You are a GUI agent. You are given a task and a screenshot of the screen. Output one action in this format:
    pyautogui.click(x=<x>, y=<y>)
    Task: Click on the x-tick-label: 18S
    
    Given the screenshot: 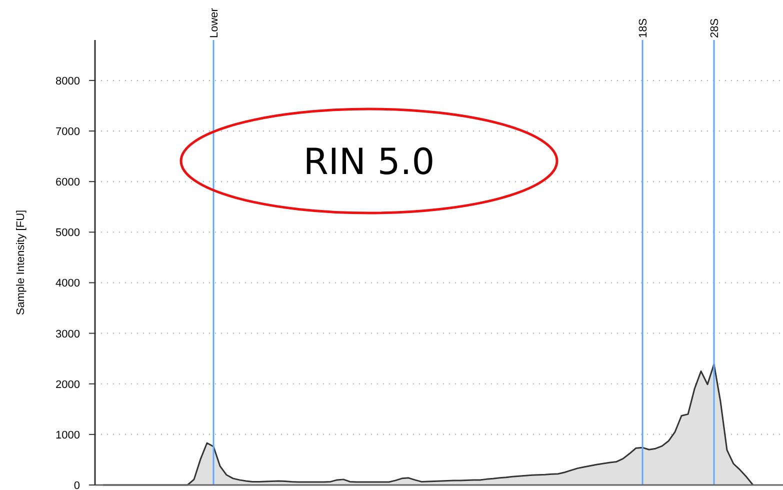 What is the action you would take?
    pyautogui.click(x=644, y=28)
    